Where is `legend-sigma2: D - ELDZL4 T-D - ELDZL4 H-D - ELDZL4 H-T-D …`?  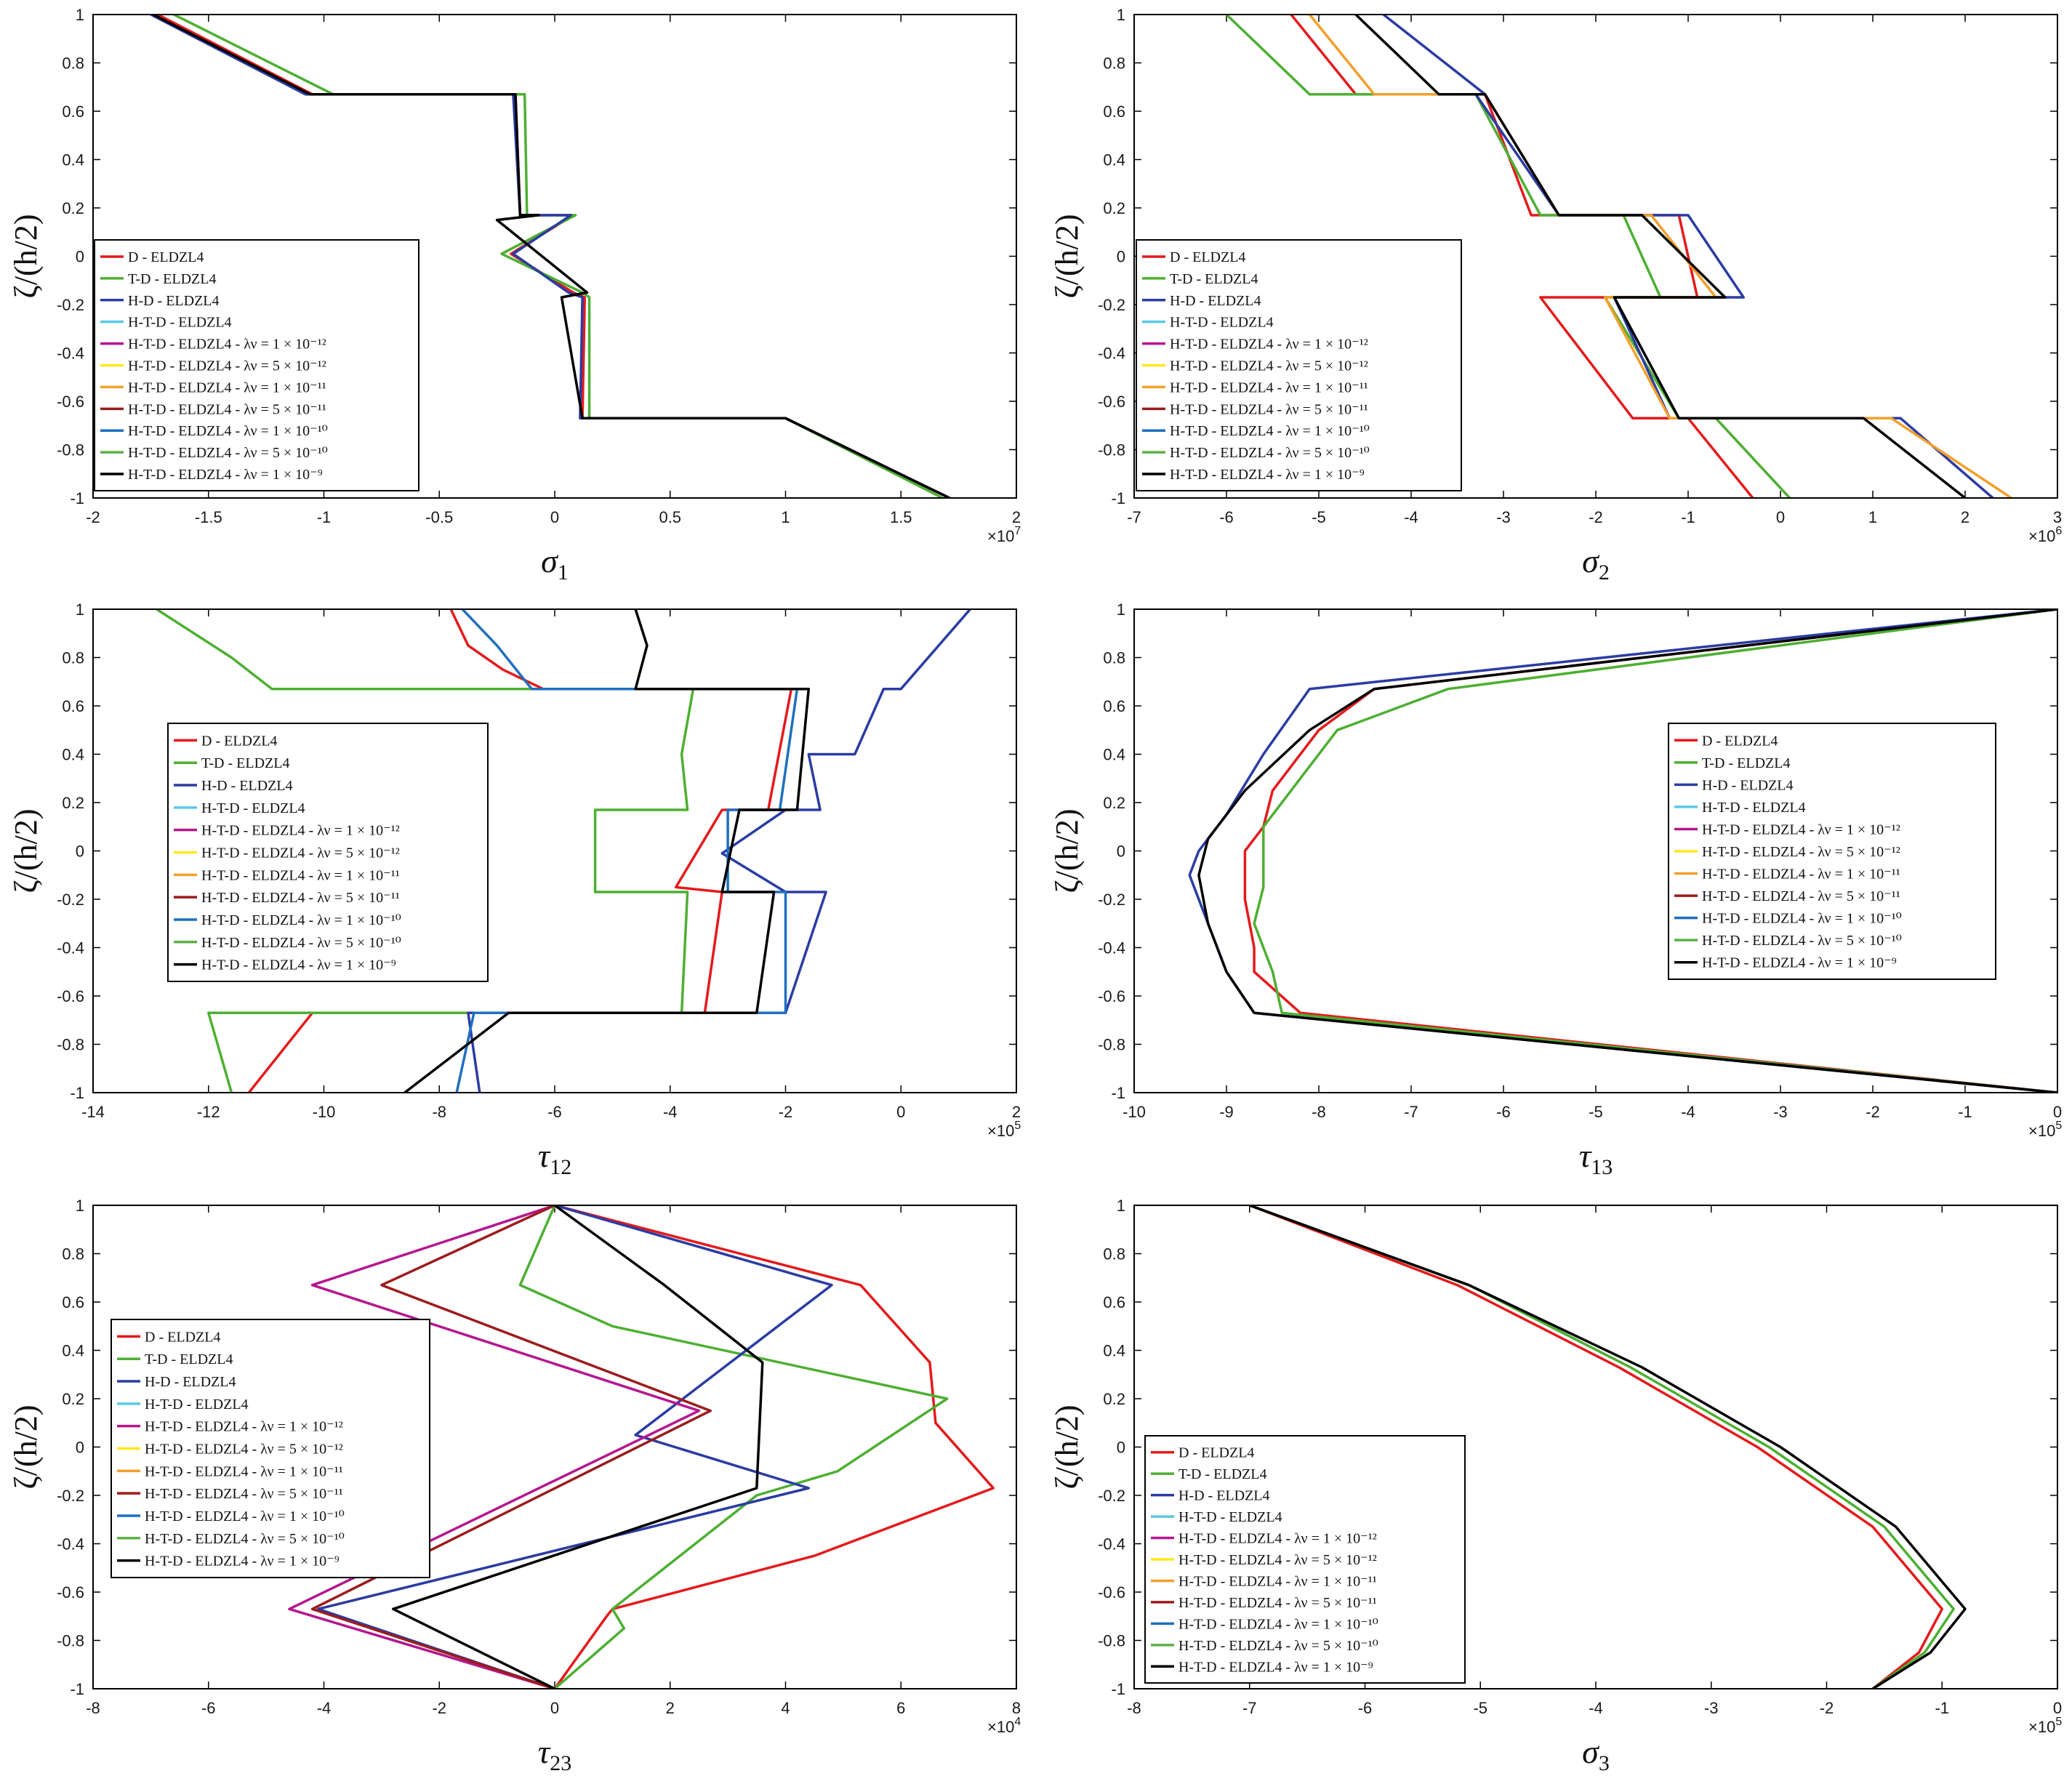
legend-sigma2: D - ELDZL4 T-D - ELDZL4 H-D - ELDZL4 H-T-D … is located at coordinates (1299, 365).